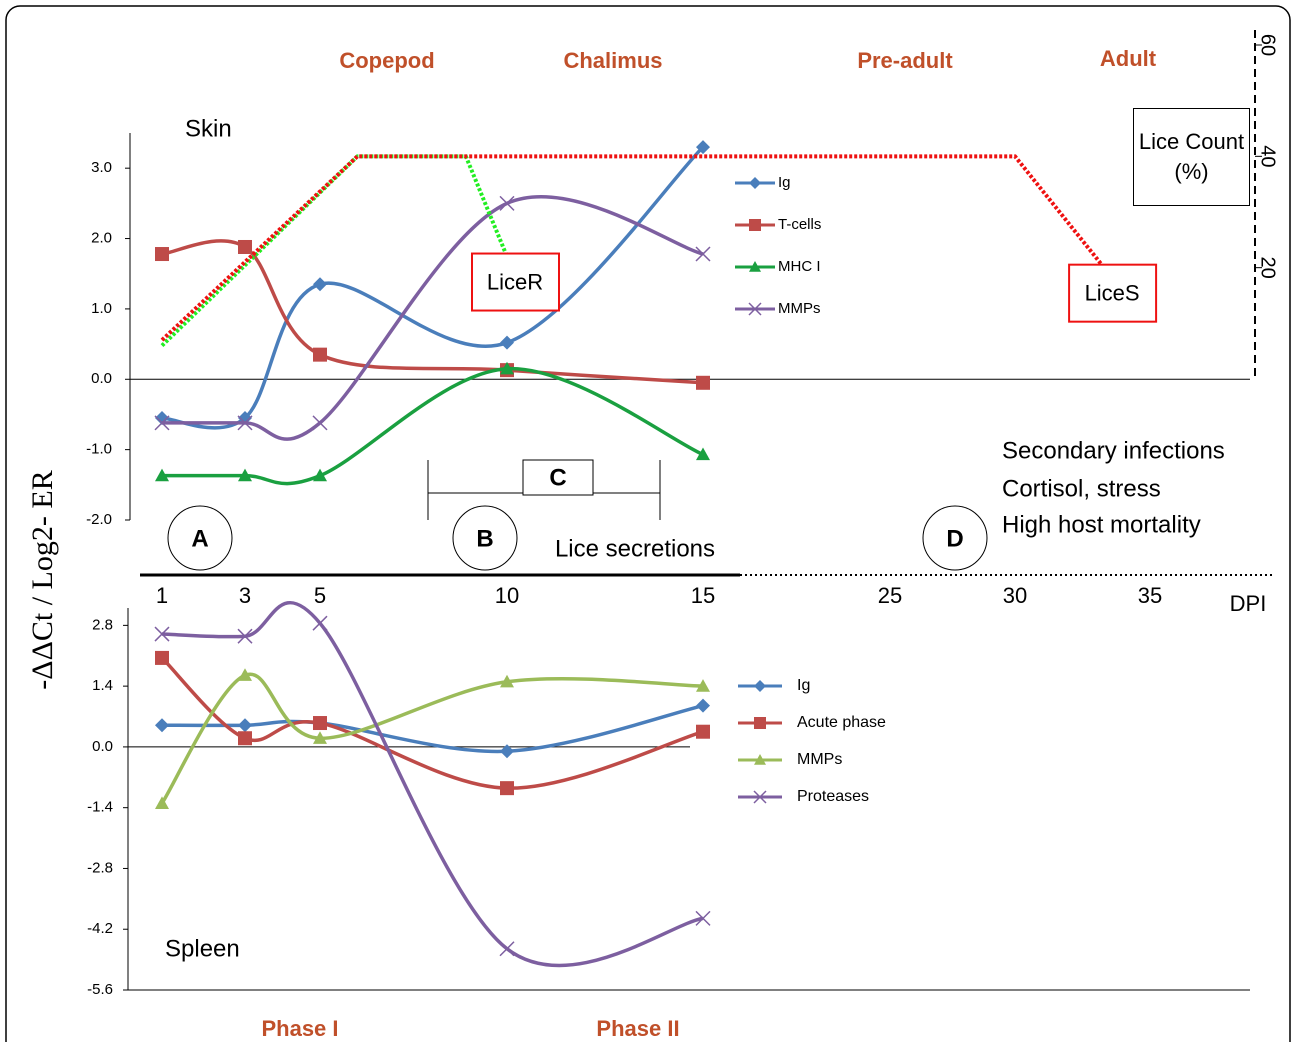  What do you see at coordinates (1081, 488) in the screenshot?
I see `note: Cortisol, stress` at bounding box center [1081, 488].